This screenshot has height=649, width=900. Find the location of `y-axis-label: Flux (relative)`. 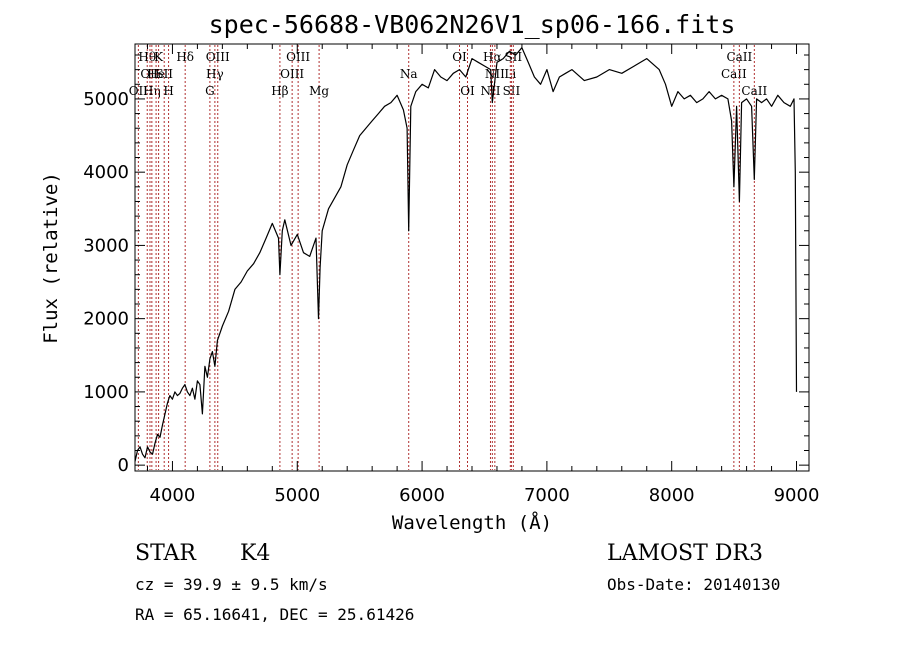

y-axis-label: Flux (relative) is located at coordinates (51, 258).